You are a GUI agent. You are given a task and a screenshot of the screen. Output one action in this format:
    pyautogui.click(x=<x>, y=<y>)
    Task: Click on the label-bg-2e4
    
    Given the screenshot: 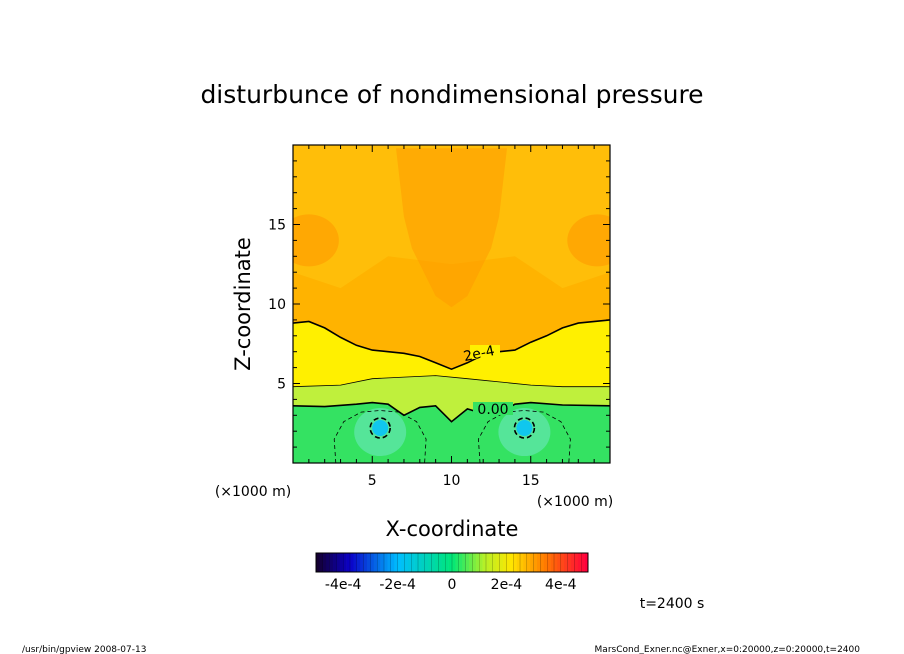 What is the action you would take?
    pyautogui.click(x=485, y=352)
    